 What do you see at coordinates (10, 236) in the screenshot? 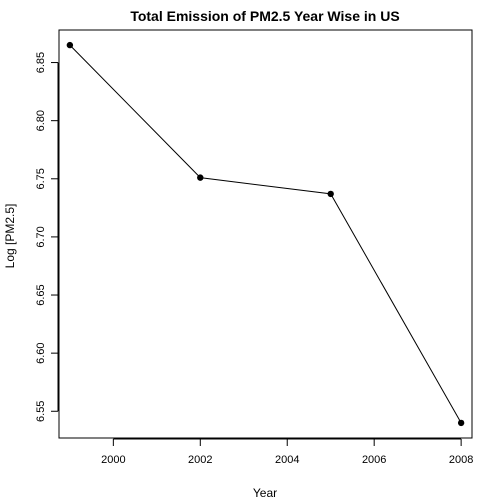
I see `y-axis-label: Log [PM2.5]` at bounding box center [10, 236].